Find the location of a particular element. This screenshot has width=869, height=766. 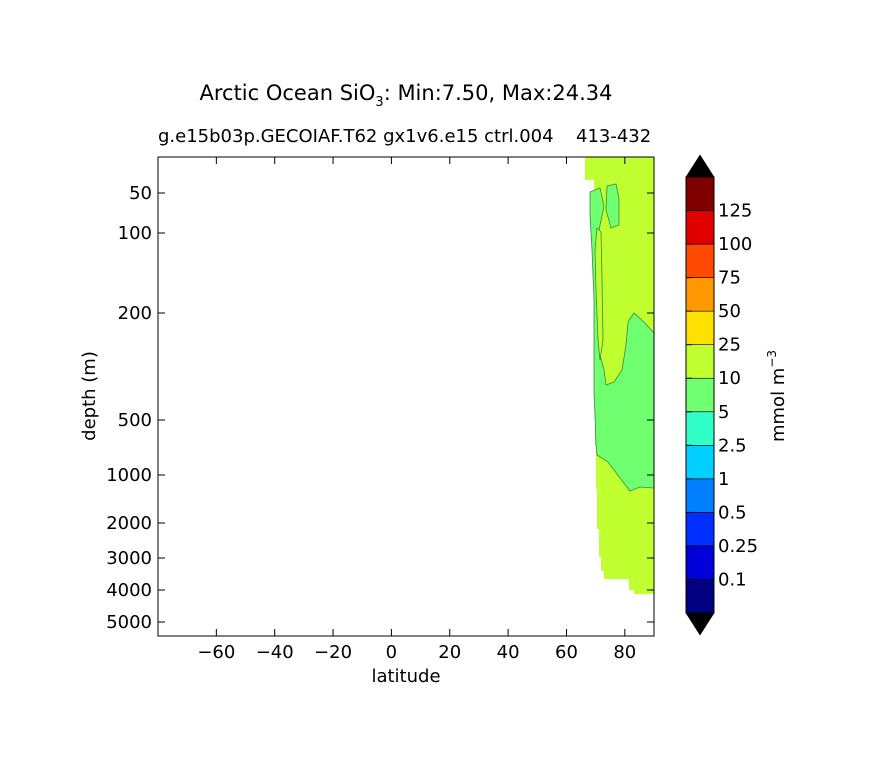

y-tick-label: 50 is located at coordinates (140, 193).